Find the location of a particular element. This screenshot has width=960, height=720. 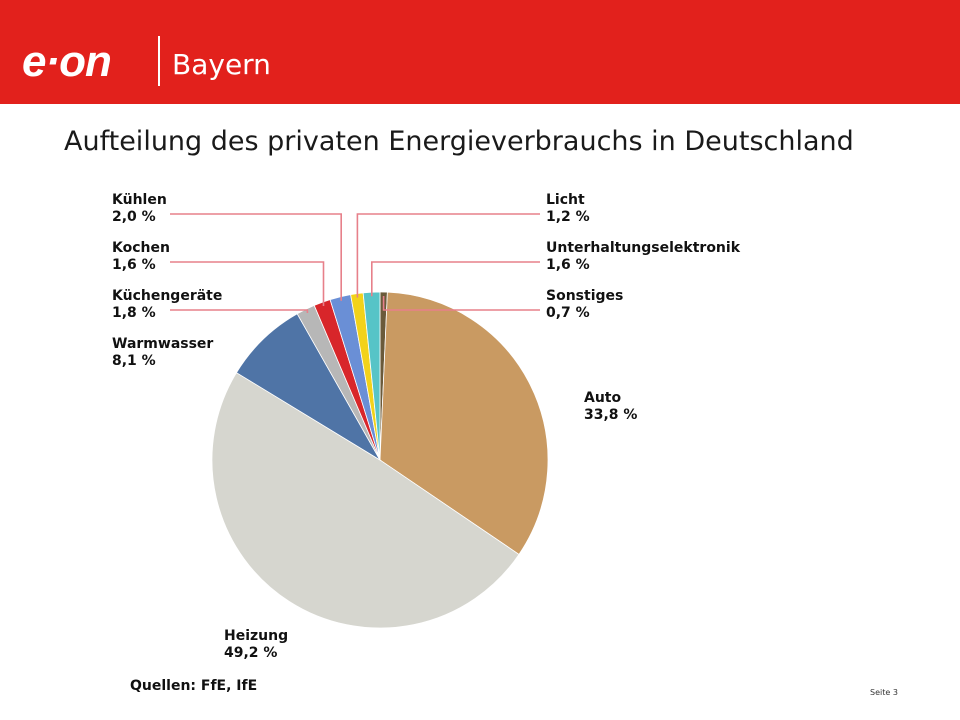

value-licht: 1,2 % is located at coordinates (568, 217).